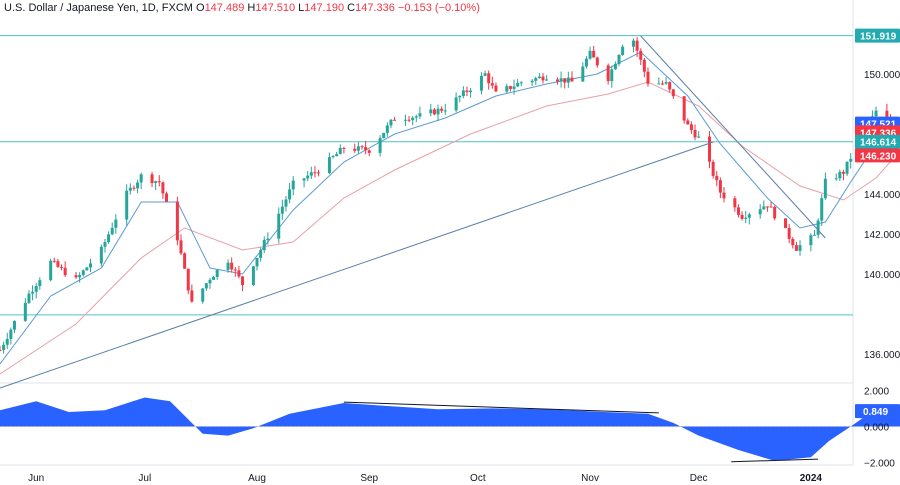 This screenshot has width=900, height=485. Describe the element at coordinates (275, 8) in the screenshot. I see `high-value: 147.510` at that location.